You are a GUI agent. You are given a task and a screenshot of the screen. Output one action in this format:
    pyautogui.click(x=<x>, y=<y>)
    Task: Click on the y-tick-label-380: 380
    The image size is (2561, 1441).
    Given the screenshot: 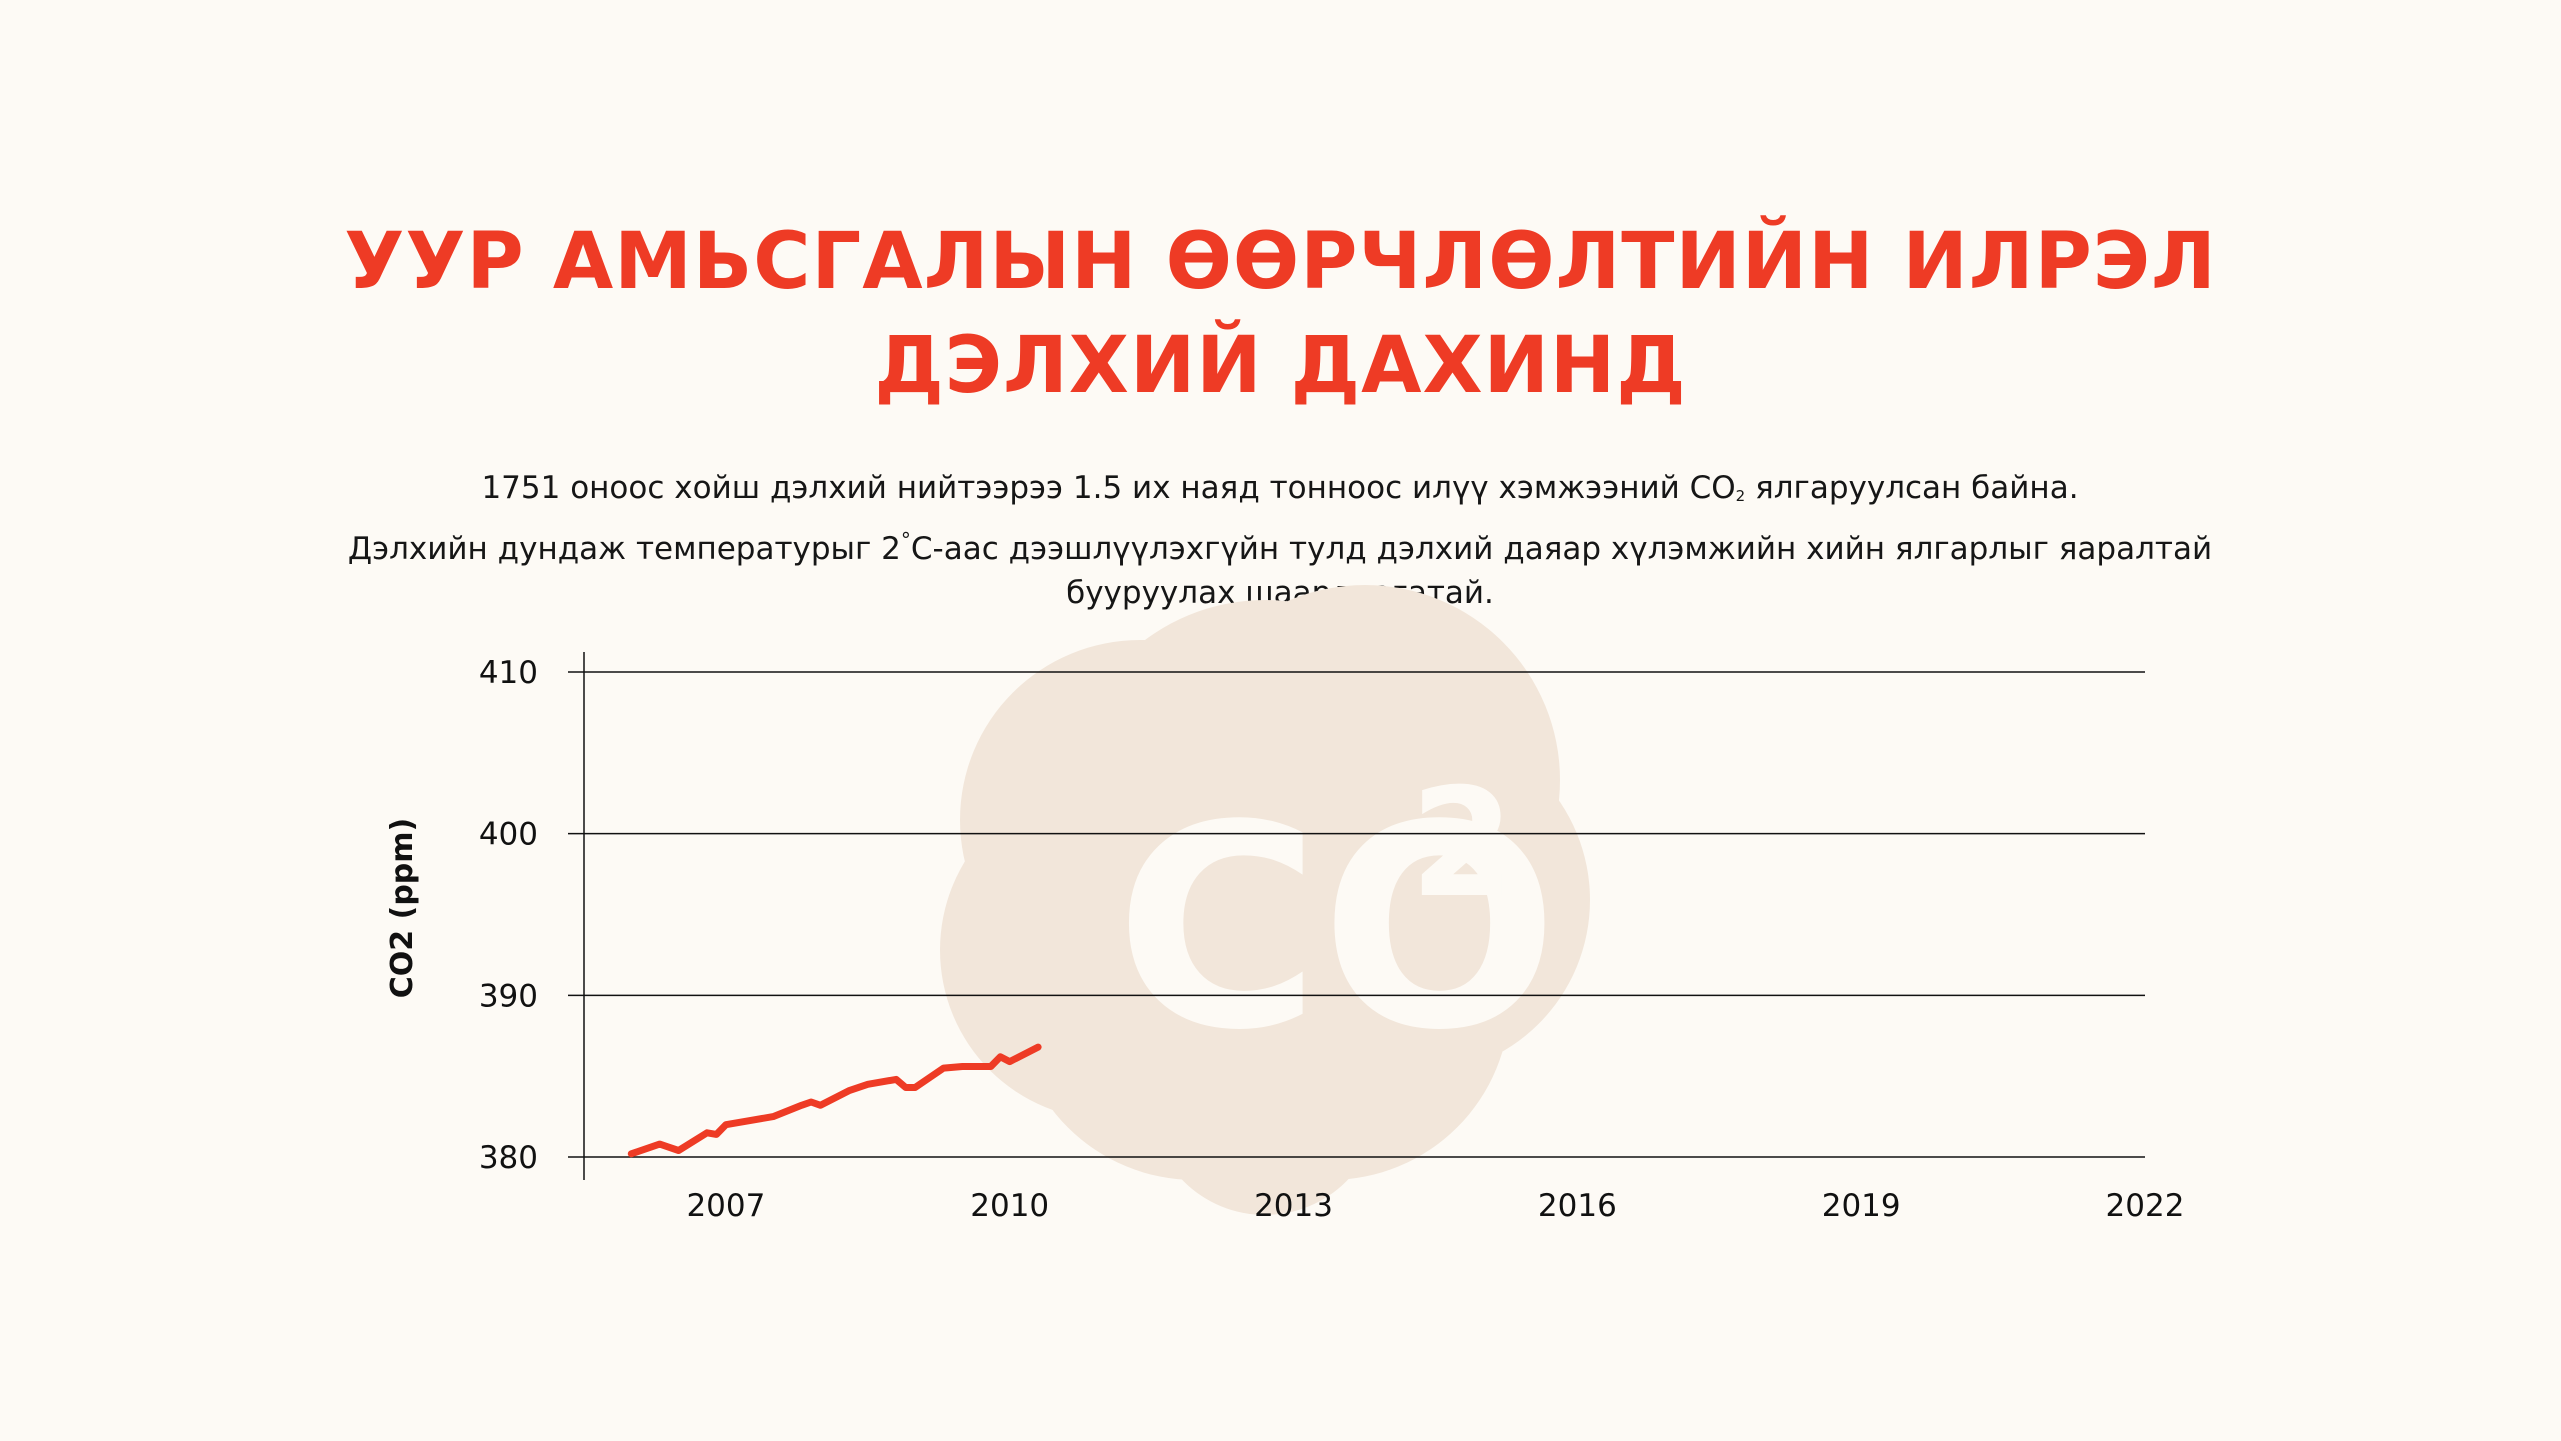 What is the action you would take?
    pyautogui.click(x=508, y=1158)
    